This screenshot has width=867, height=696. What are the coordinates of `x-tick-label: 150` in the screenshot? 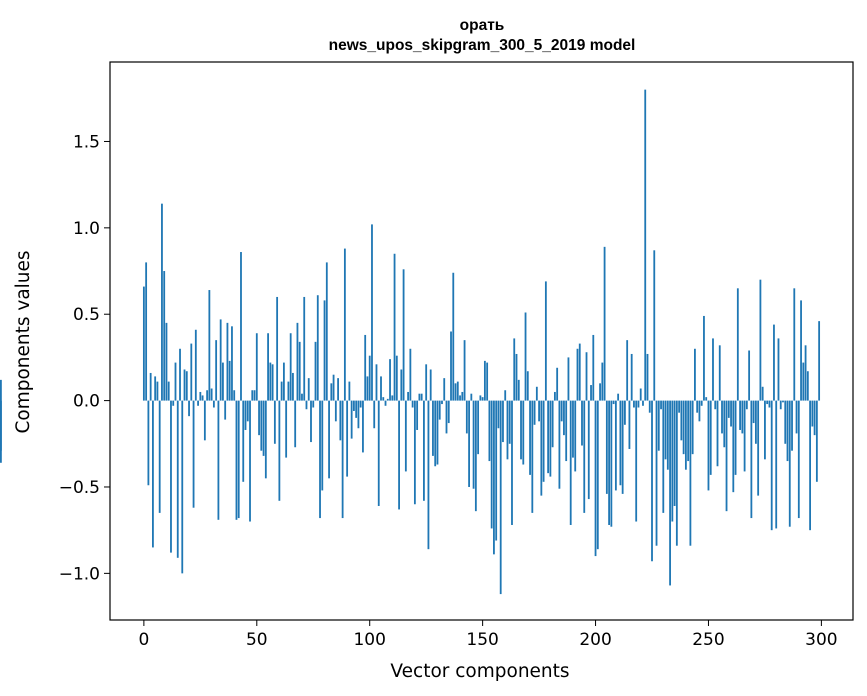 It's located at (482, 640).